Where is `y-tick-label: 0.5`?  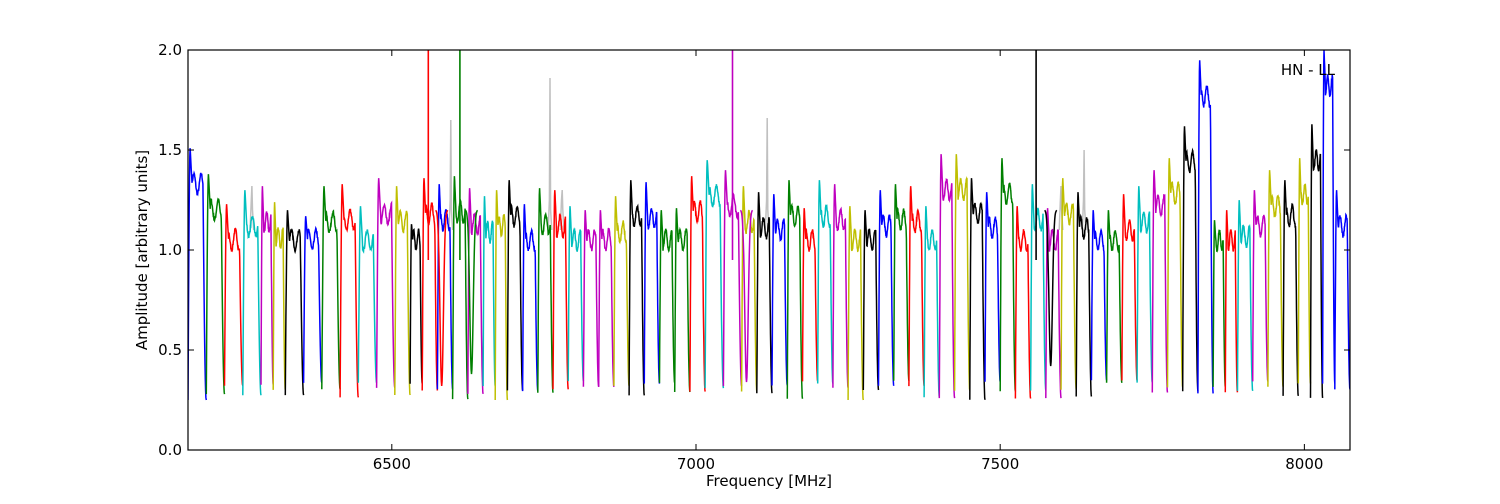
y-tick-label: 0.5 is located at coordinates (170, 350).